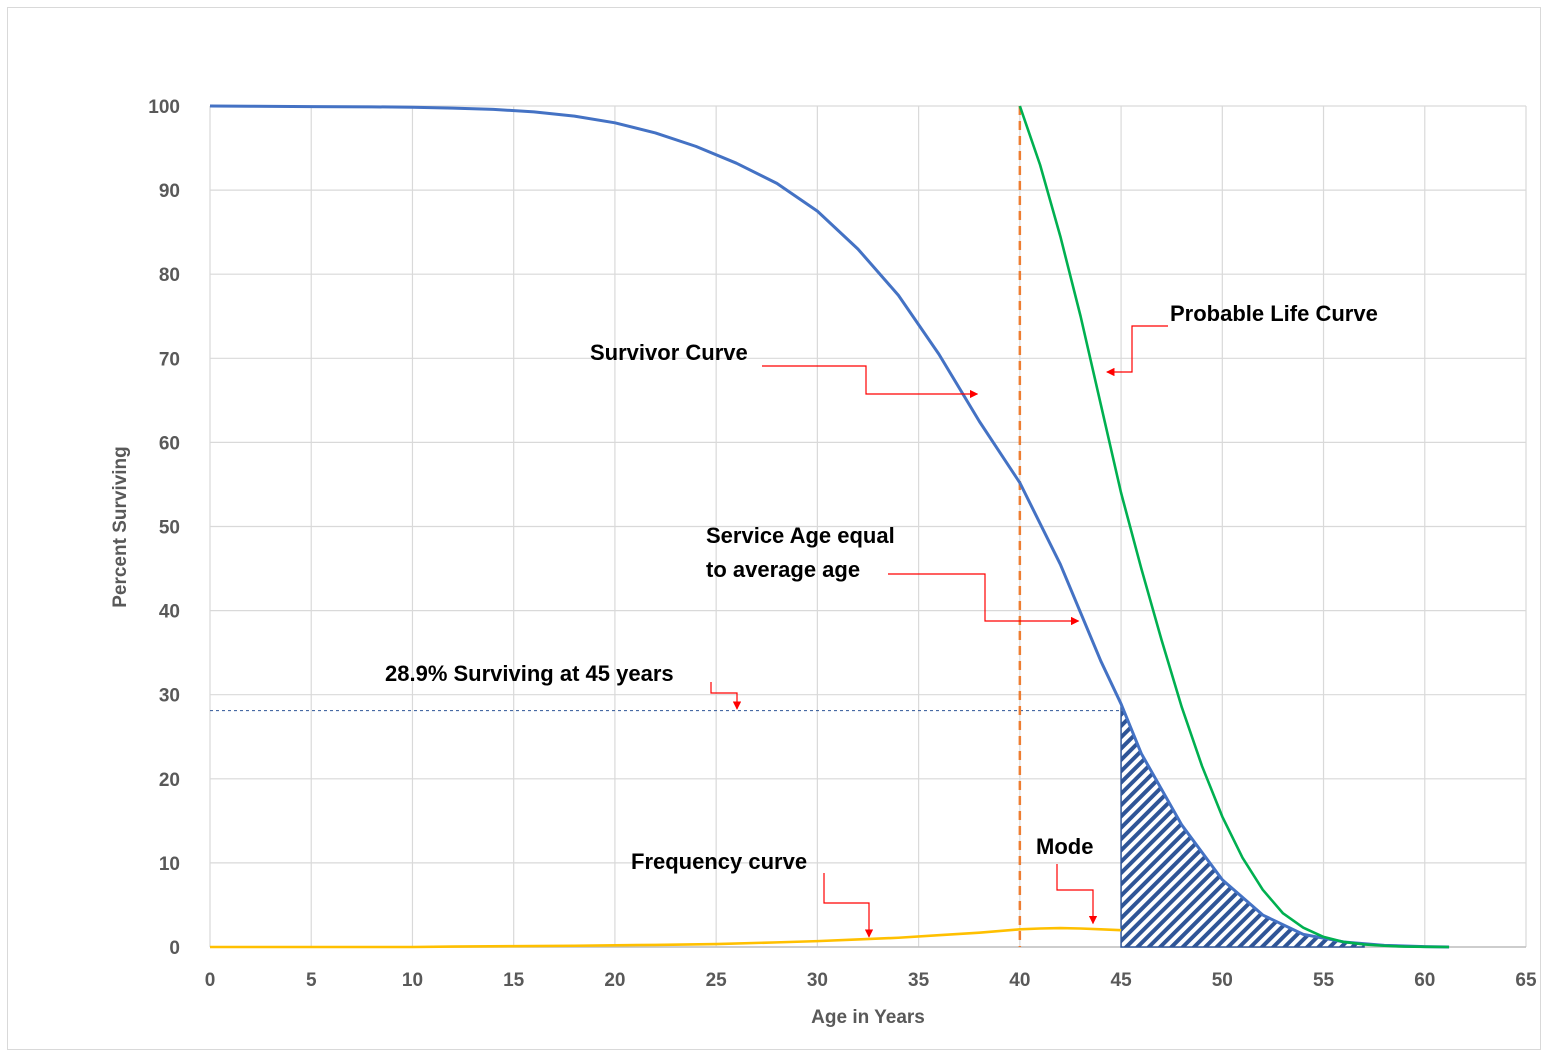  What do you see at coordinates (1019, 980) in the screenshot?
I see `x-tick-label: 40` at bounding box center [1019, 980].